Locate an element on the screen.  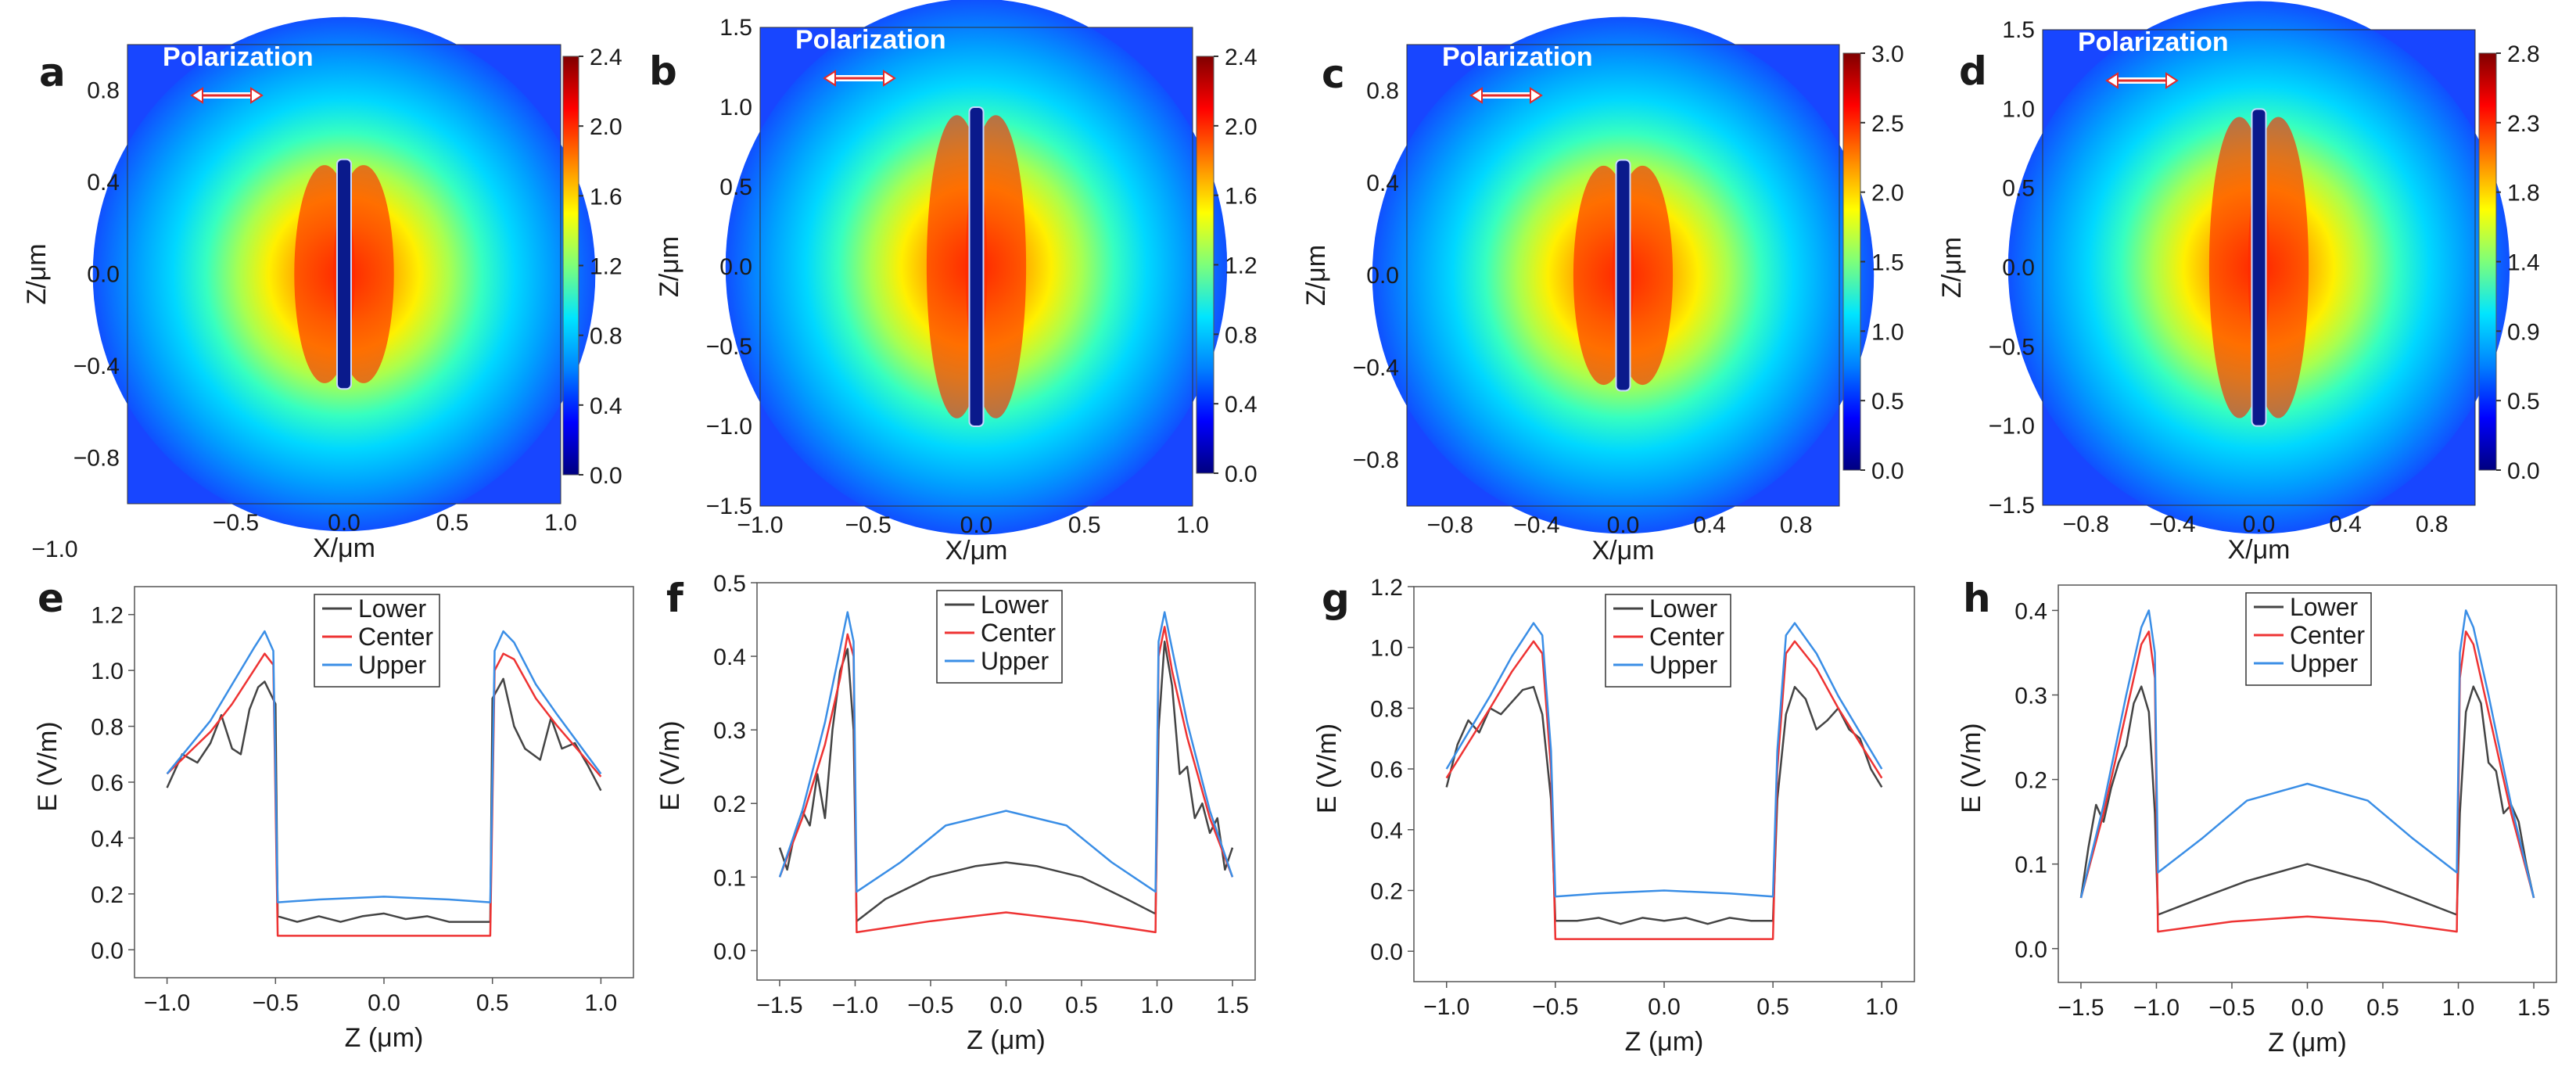
x-axis-label: Z (μm) is located at coordinates (2307, 1043).